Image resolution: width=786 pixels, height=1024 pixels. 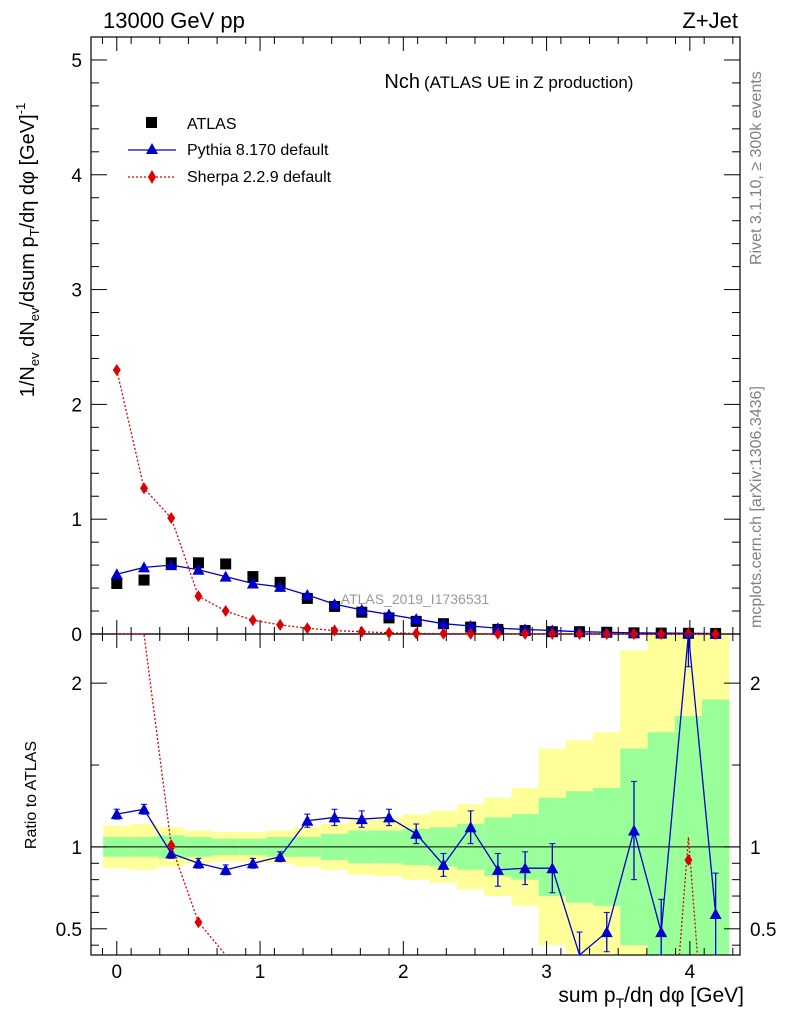 I want to click on ratio-tick-label: 2, so click(x=76, y=684).